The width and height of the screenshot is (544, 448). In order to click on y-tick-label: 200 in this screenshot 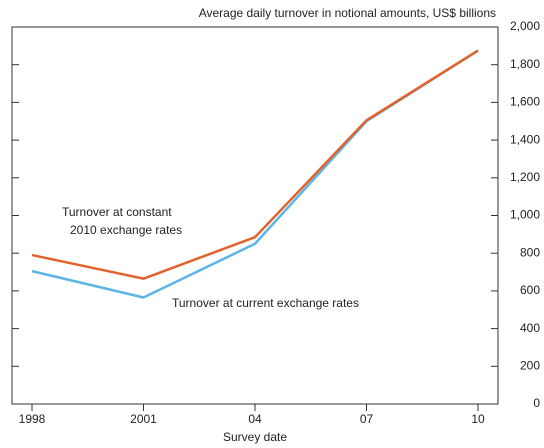, I will do `click(530, 365)`.